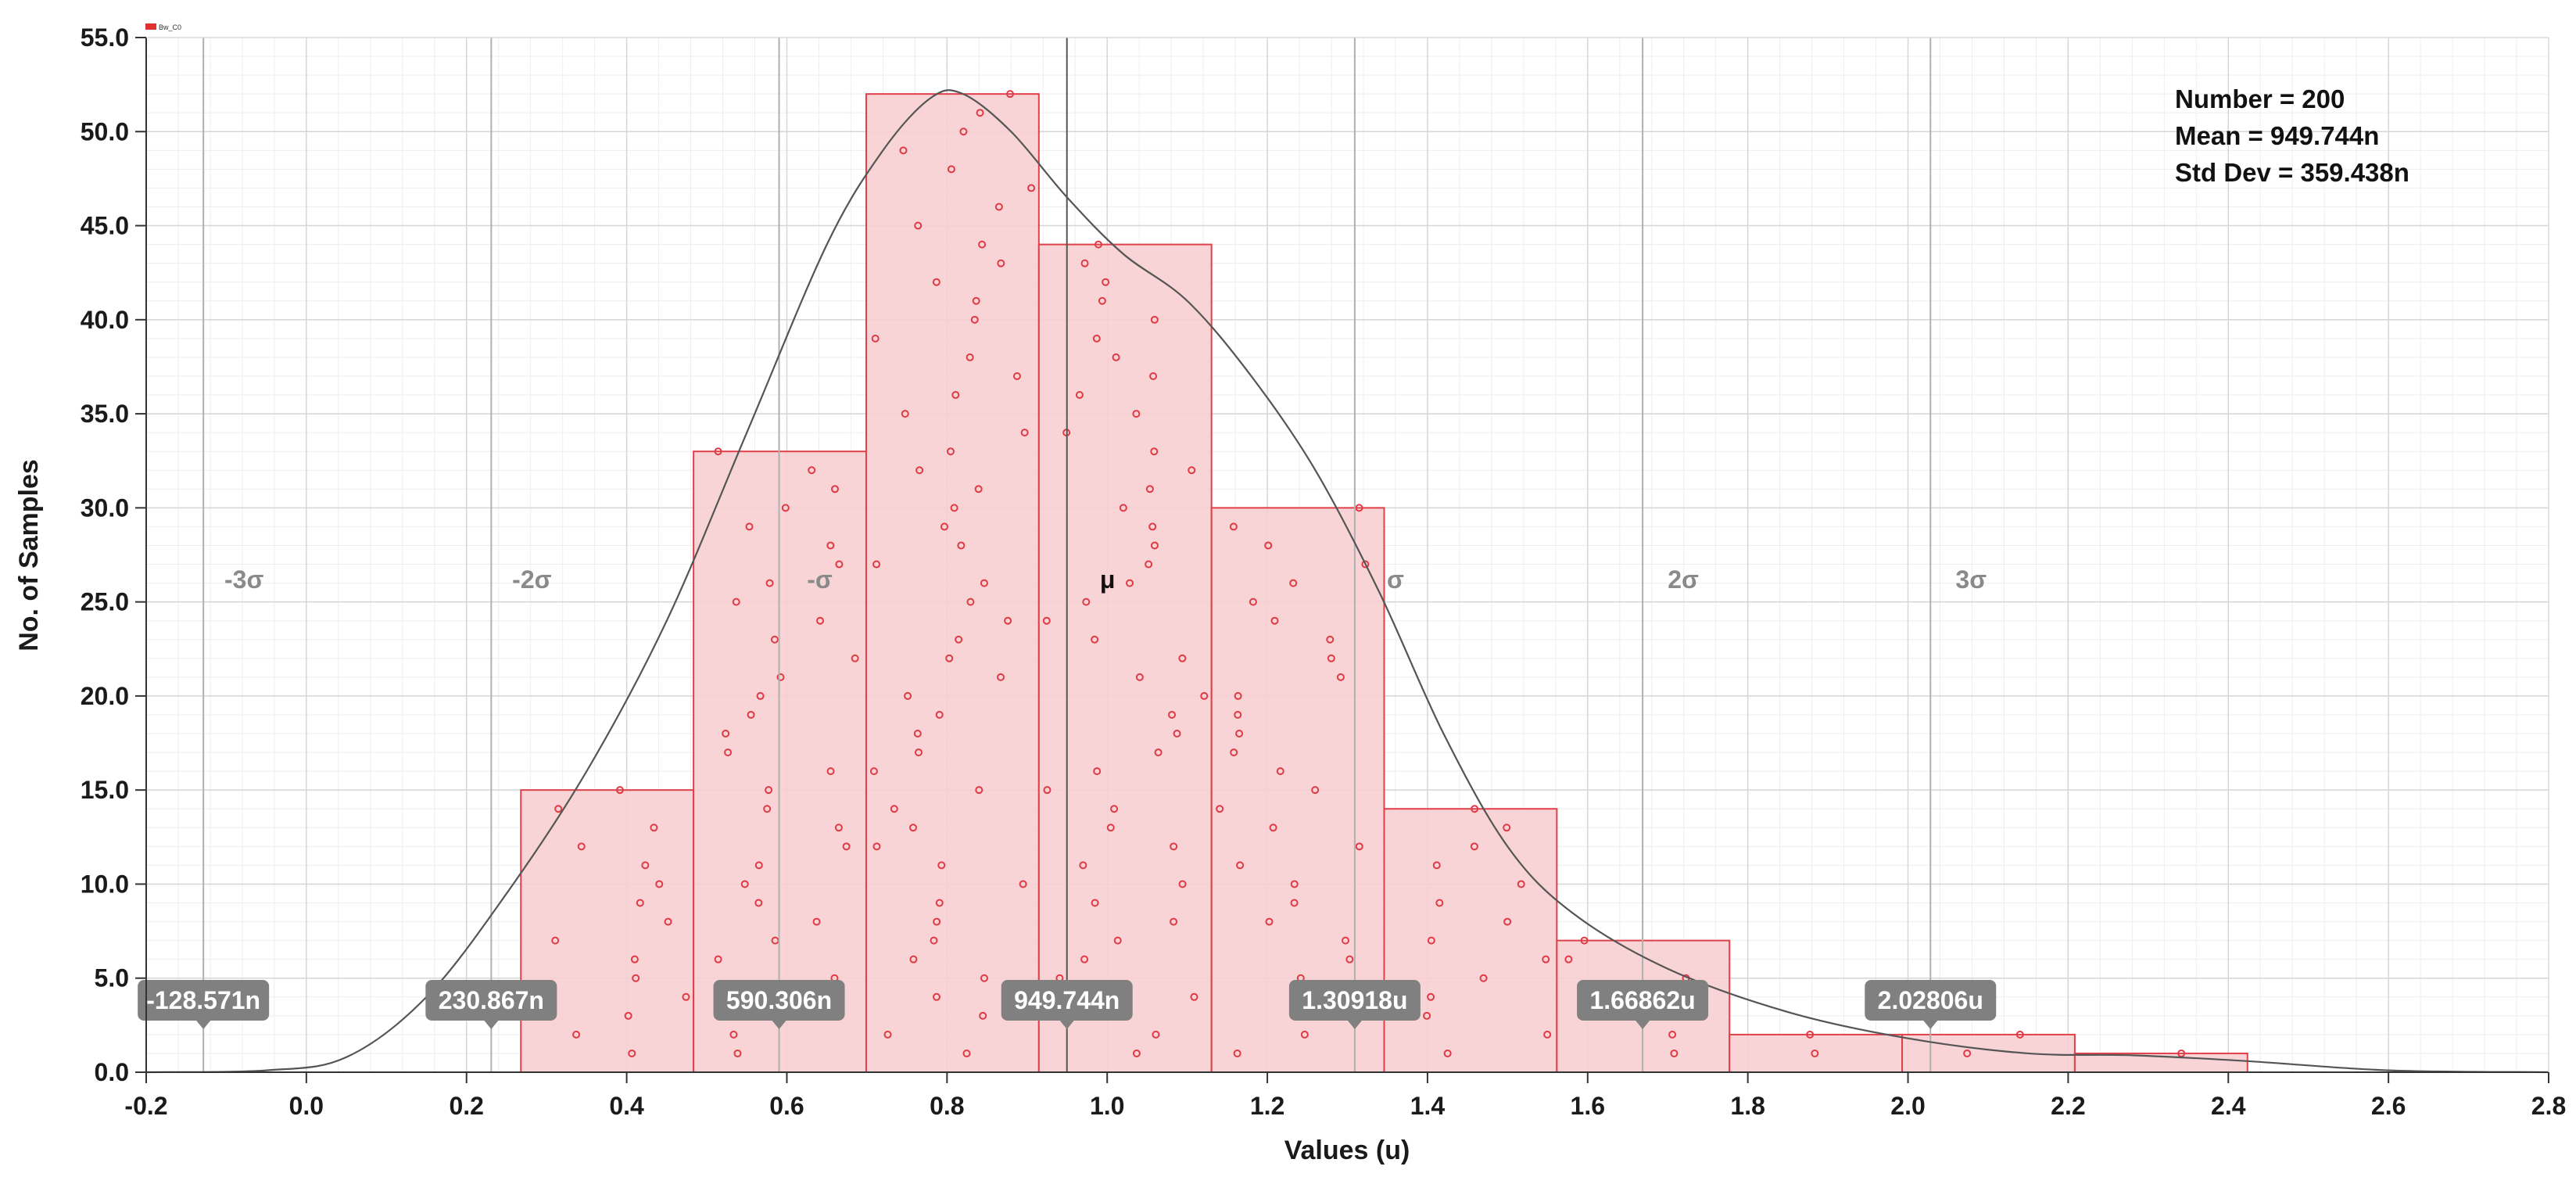 The height and width of the screenshot is (1195, 2576). What do you see at coordinates (1347, 1151) in the screenshot?
I see `x-axis-title: Values (u)` at bounding box center [1347, 1151].